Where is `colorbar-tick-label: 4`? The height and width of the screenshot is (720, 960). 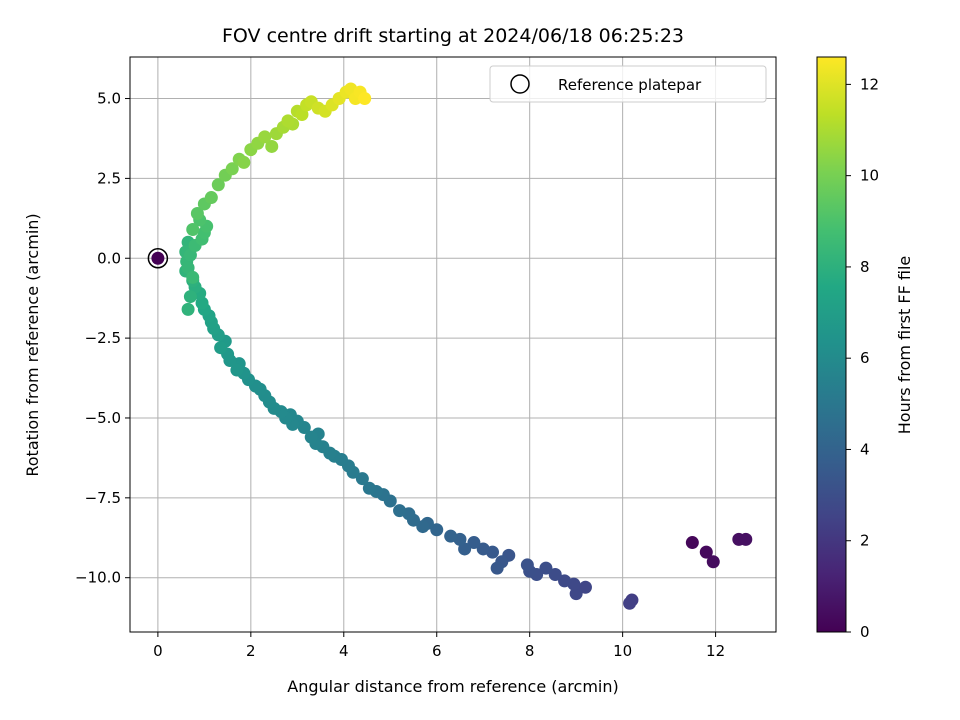 colorbar-tick-label: 4 is located at coordinates (865, 449).